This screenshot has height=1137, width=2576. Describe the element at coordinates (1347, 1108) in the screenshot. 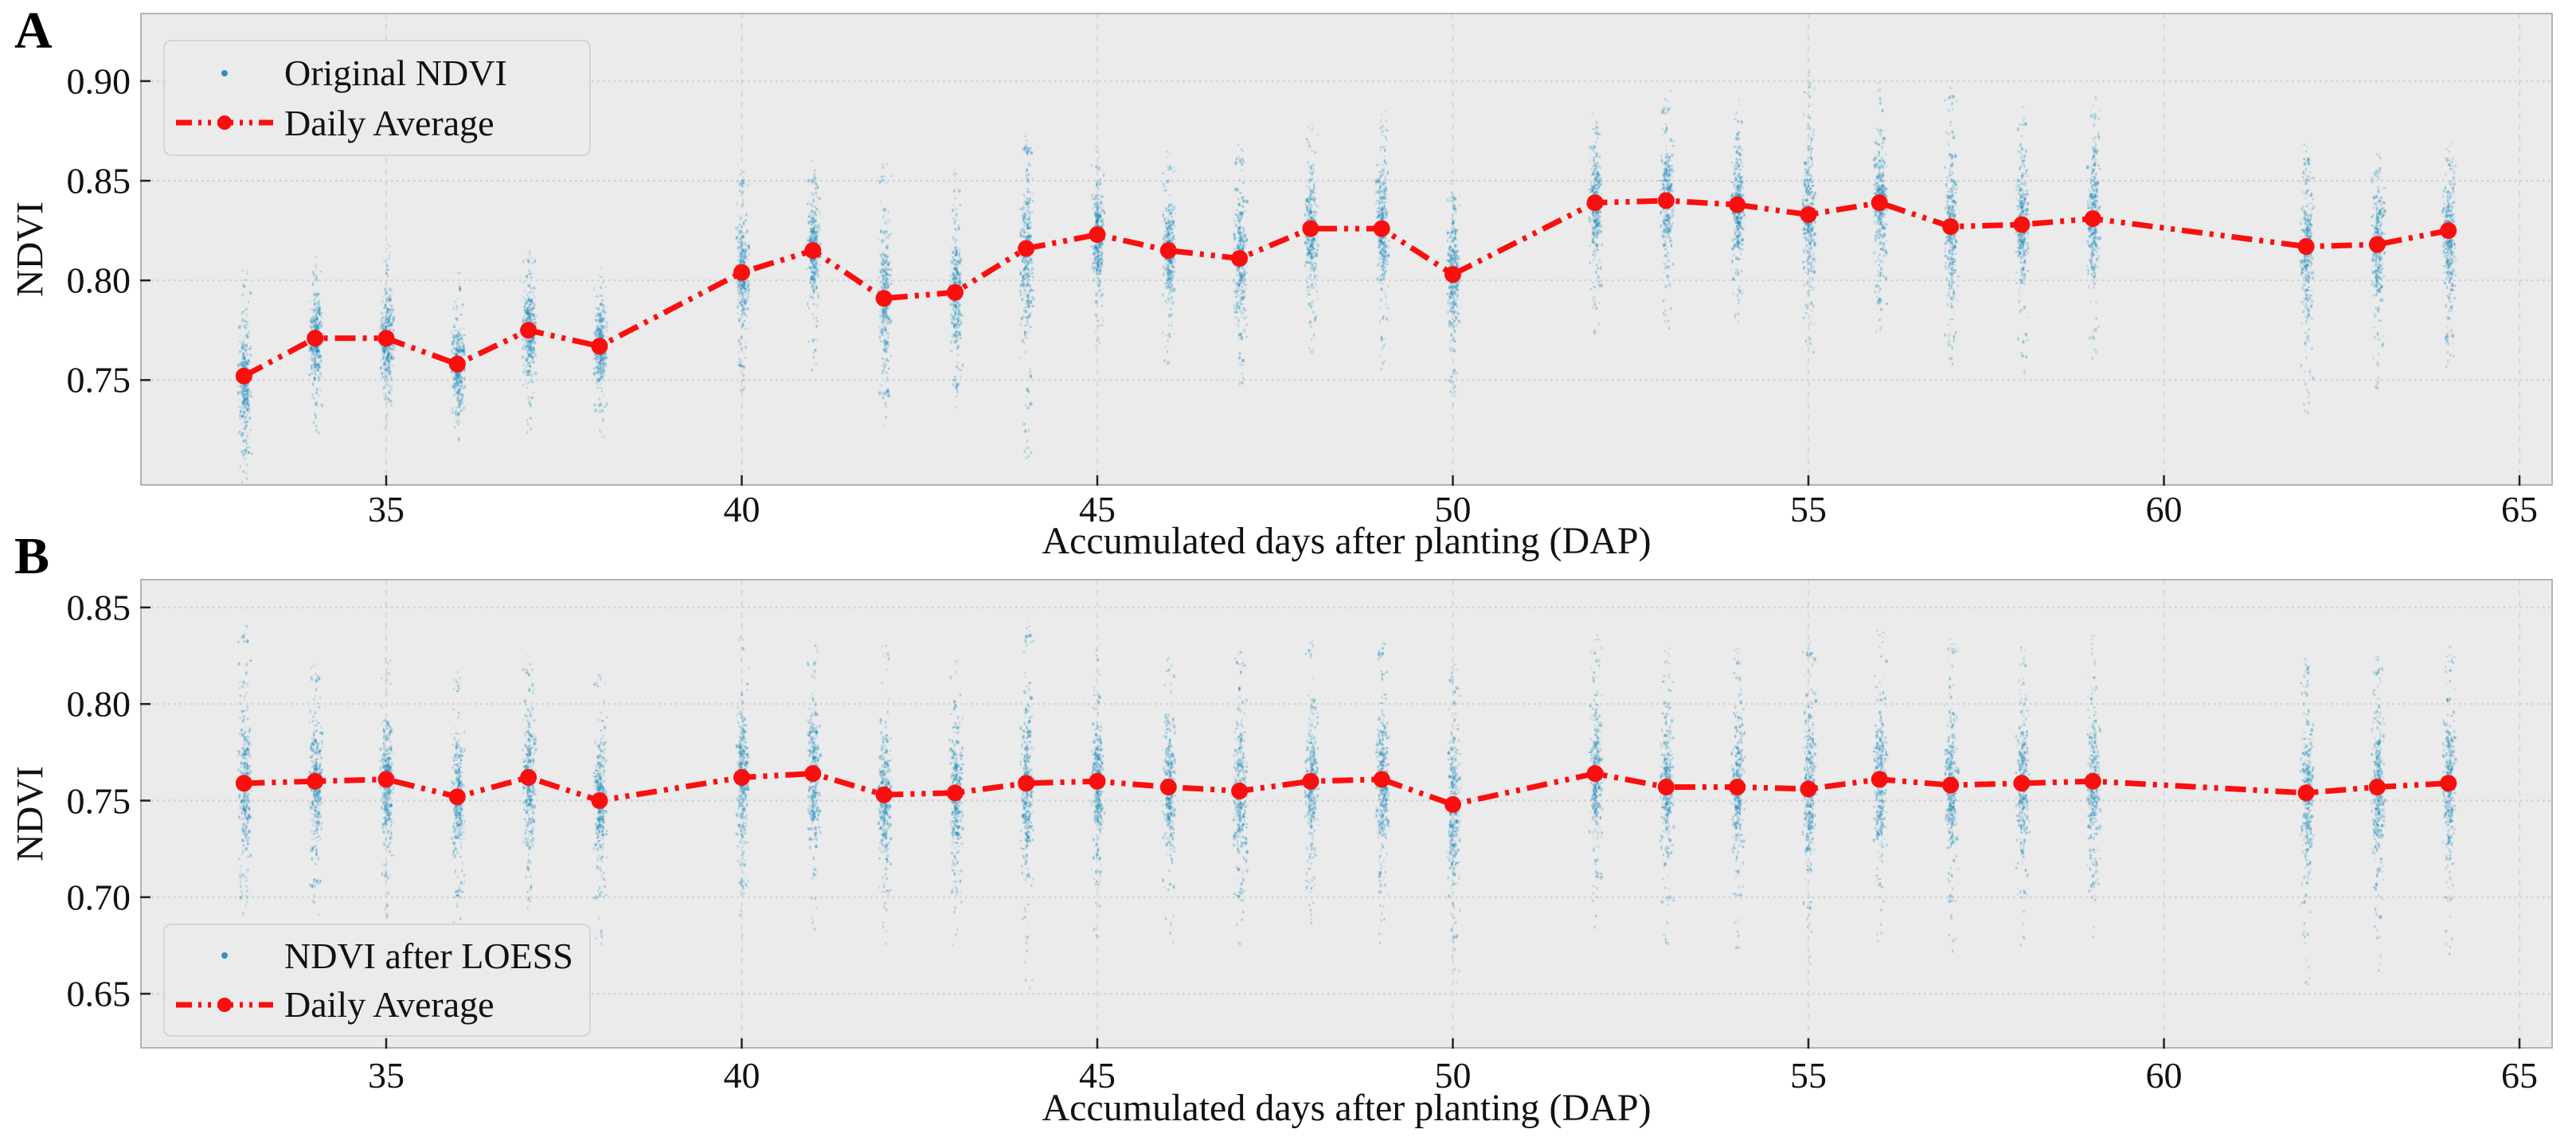

I see `panel-b-x-axis-label: Accumulated days after planting (DAP)` at that location.